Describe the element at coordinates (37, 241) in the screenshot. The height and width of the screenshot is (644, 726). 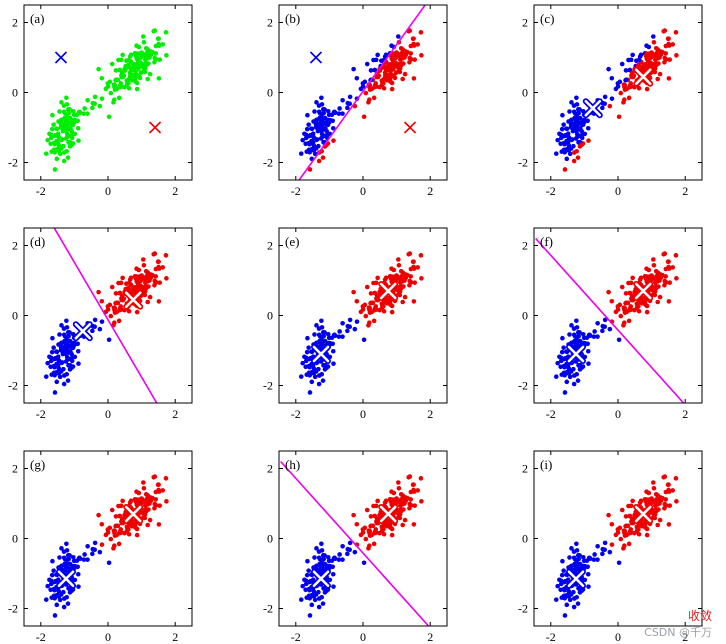
I see `panel-label: (d)` at that location.